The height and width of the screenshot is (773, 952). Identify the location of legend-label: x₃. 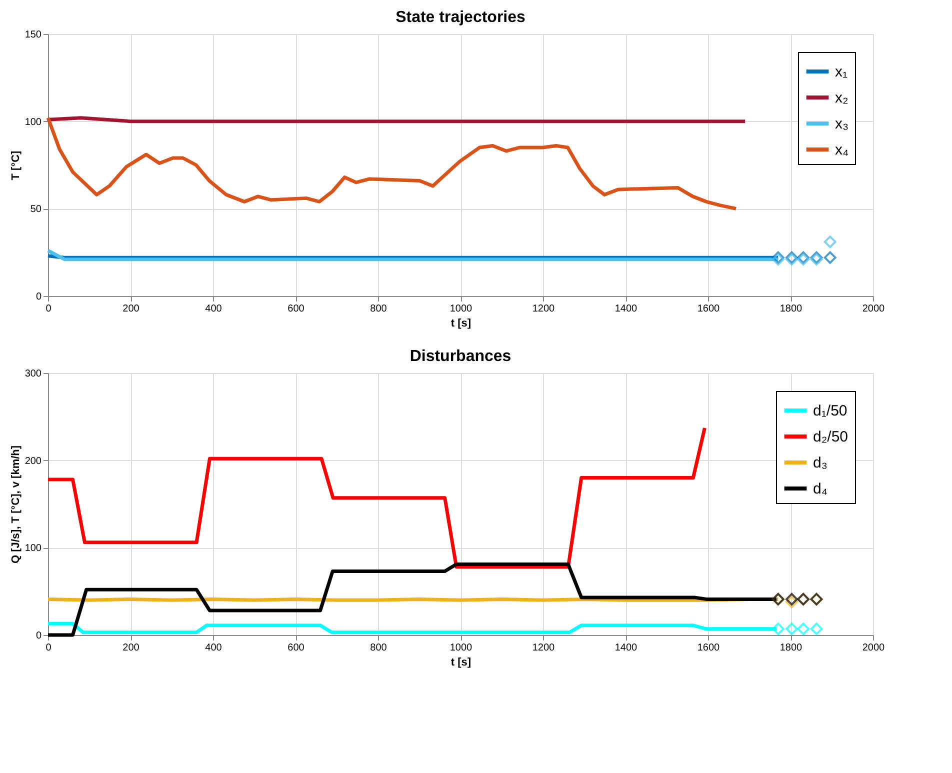
(842, 124).